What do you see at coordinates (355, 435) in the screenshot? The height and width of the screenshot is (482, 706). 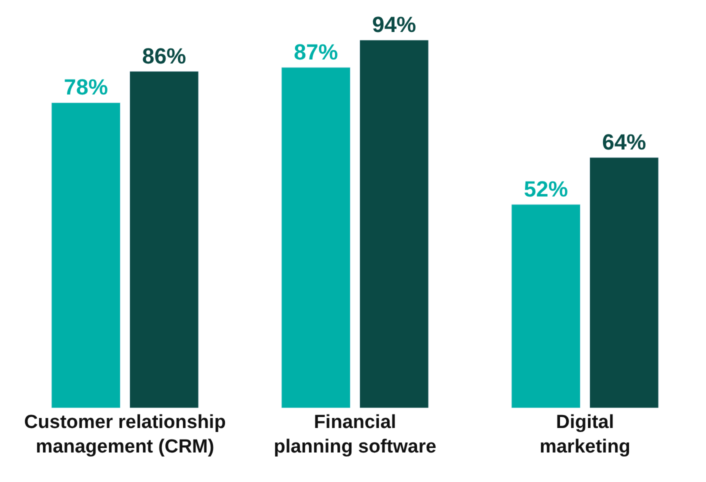 I see `x-tick-label: Financial planning software` at bounding box center [355, 435].